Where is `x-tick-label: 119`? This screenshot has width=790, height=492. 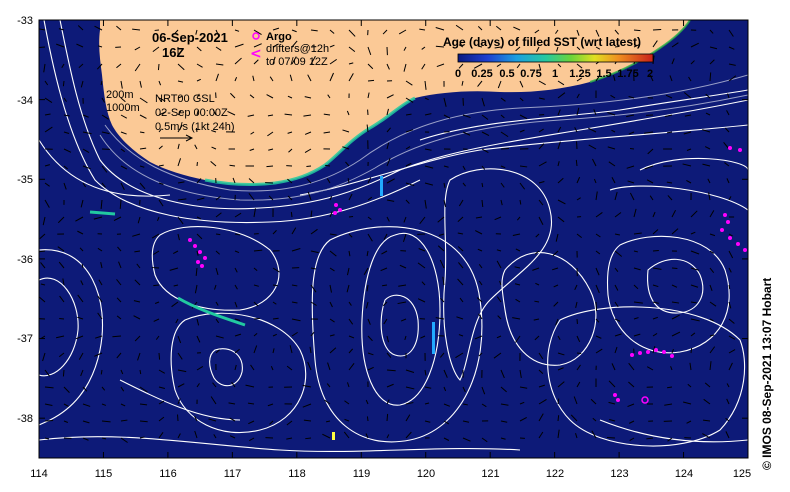 x-tick-label: 119 is located at coordinates (362, 474).